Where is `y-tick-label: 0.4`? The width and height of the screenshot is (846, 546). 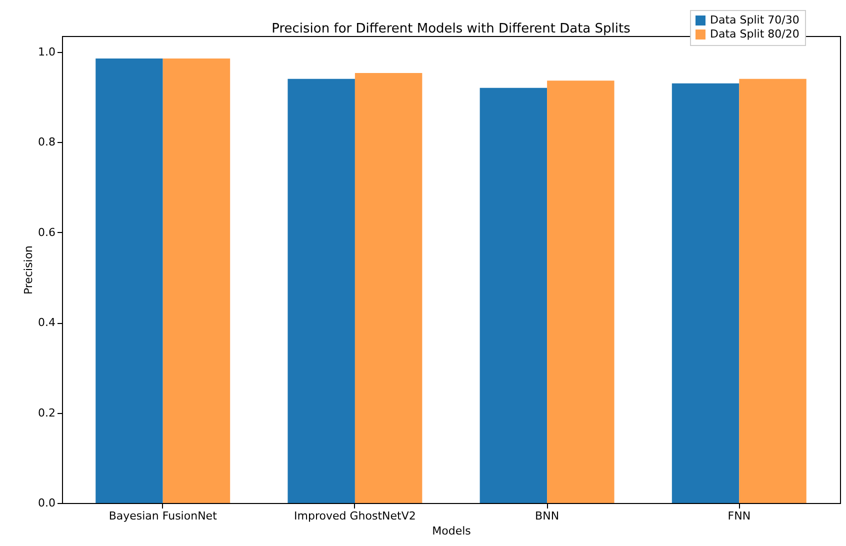 y-tick-label: 0.4 is located at coordinates (47, 323).